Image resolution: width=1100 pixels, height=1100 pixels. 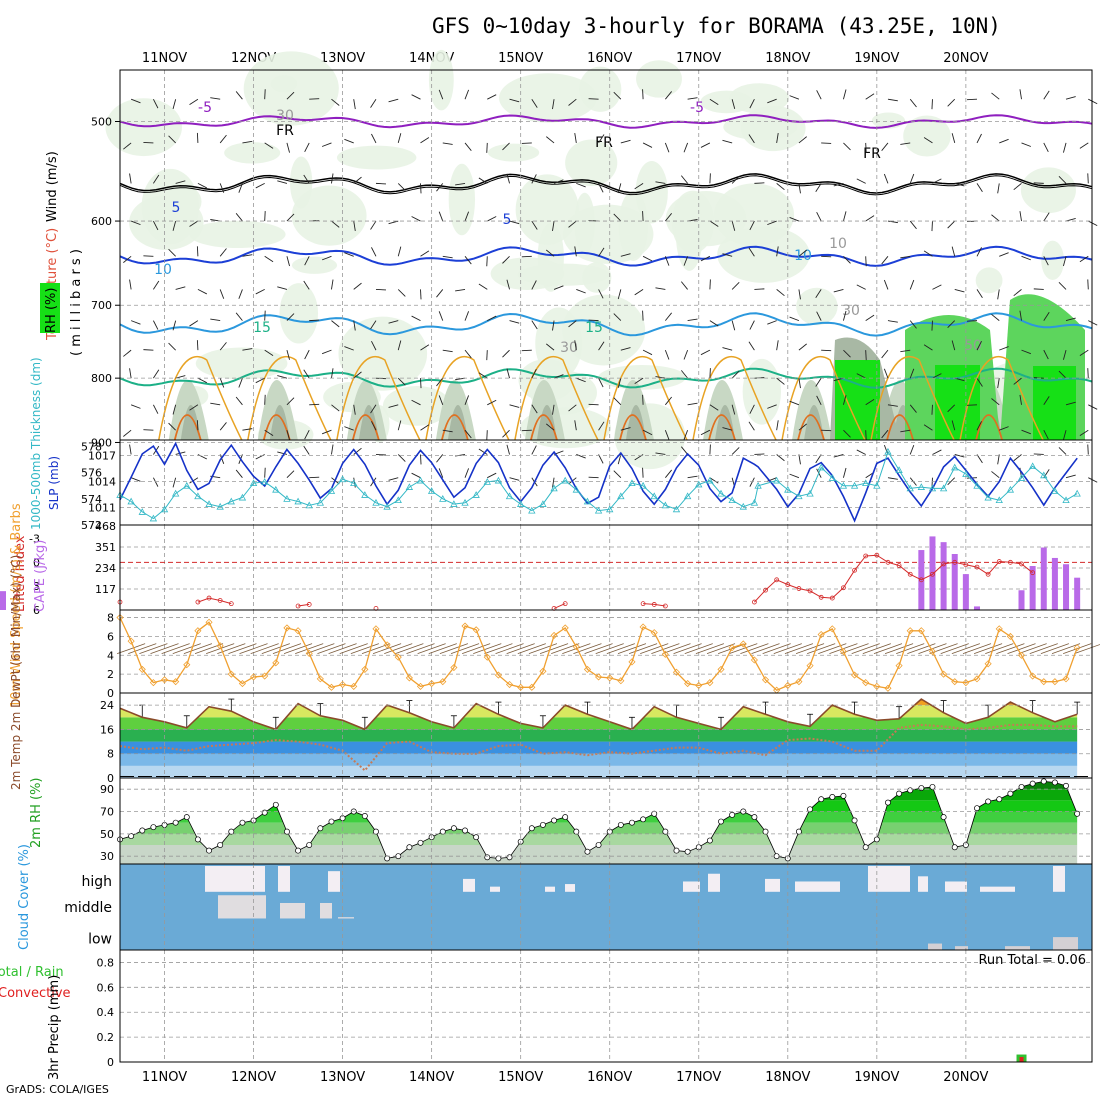 I want to click on contour-label: 10, so click(x=803, y=256).